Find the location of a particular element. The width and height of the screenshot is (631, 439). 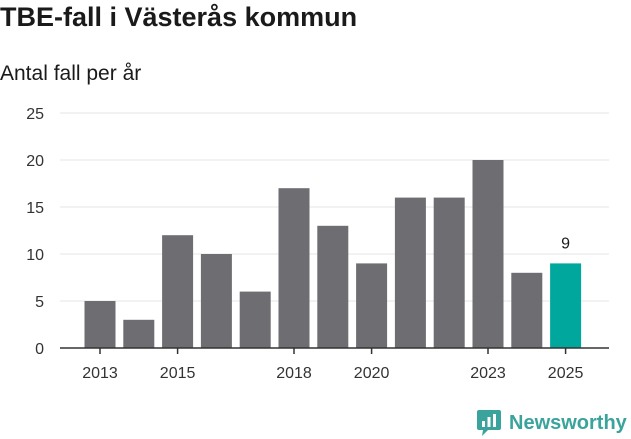

y-tick-label: 5 is located at coordinates (39, 302).